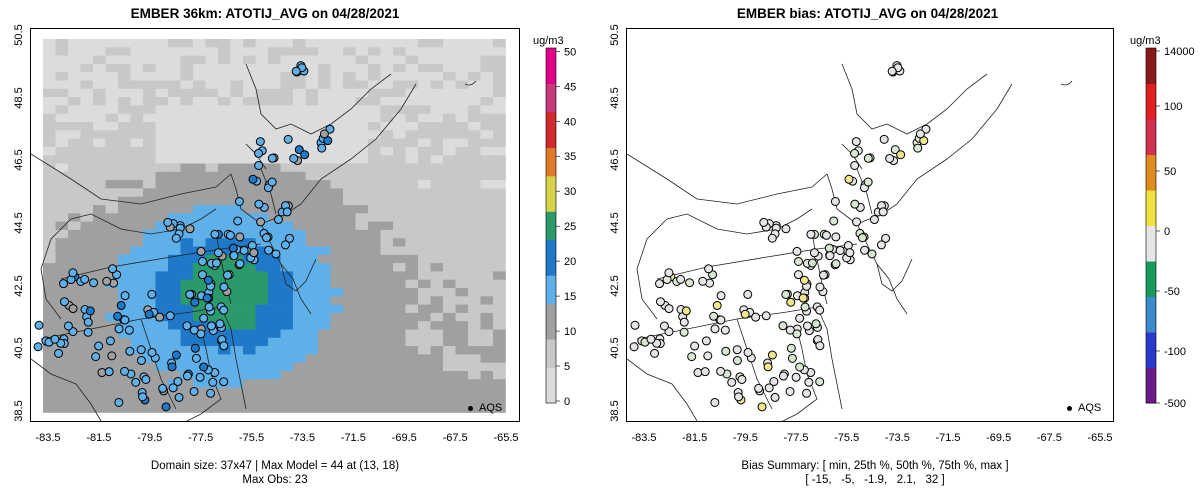 The image size is (1200, 502). Describe the element at coordinates (48, 438) in the screenshot. I see `x-tick-label: -83.5` at that location.